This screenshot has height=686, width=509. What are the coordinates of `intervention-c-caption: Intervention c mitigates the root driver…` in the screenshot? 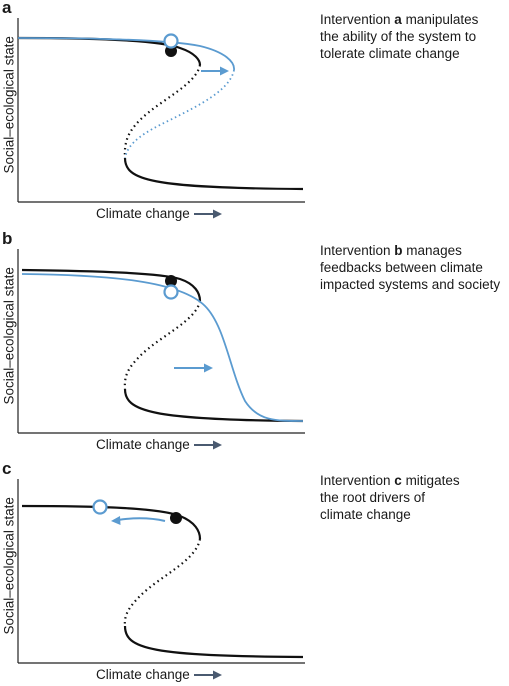 It's located at (390, 497).